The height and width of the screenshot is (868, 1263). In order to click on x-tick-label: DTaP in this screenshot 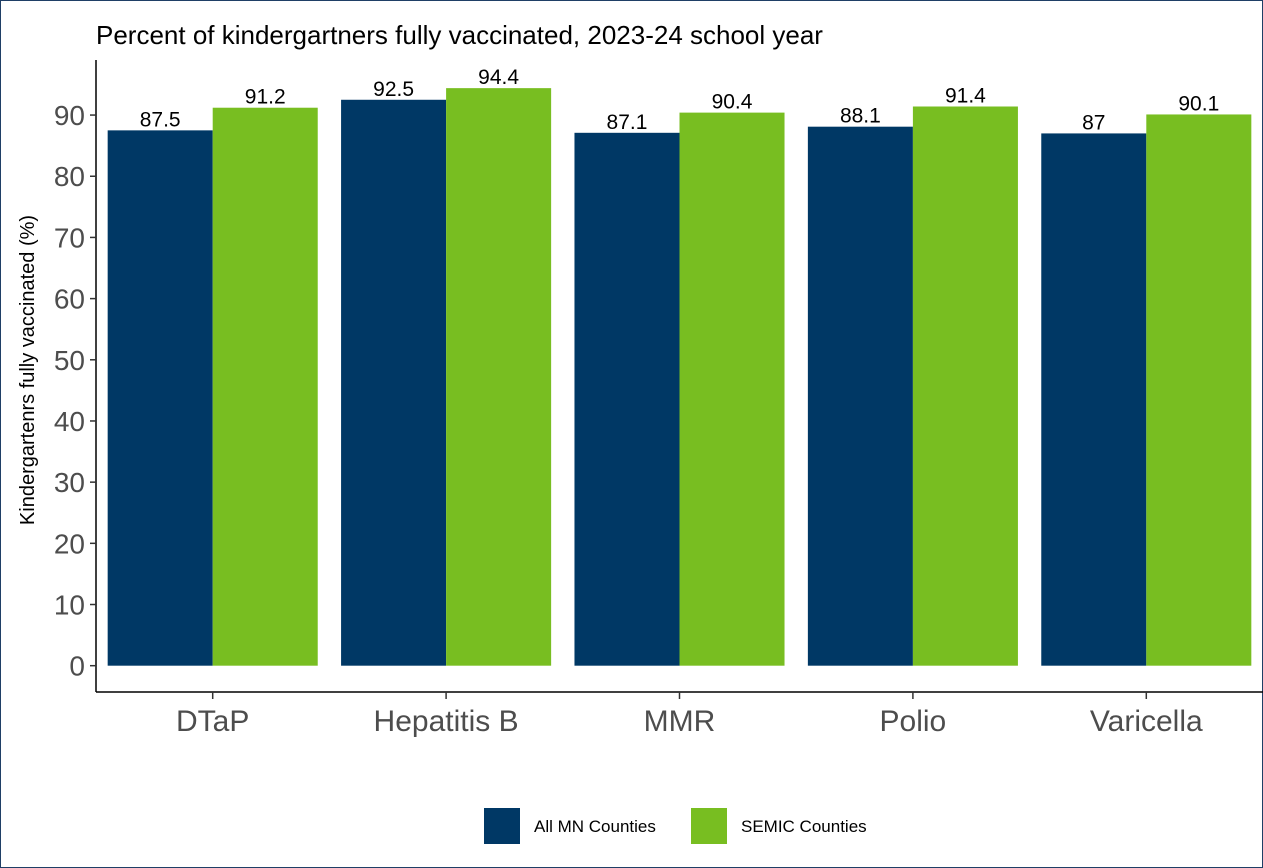, I will do `click(212, 721)`.